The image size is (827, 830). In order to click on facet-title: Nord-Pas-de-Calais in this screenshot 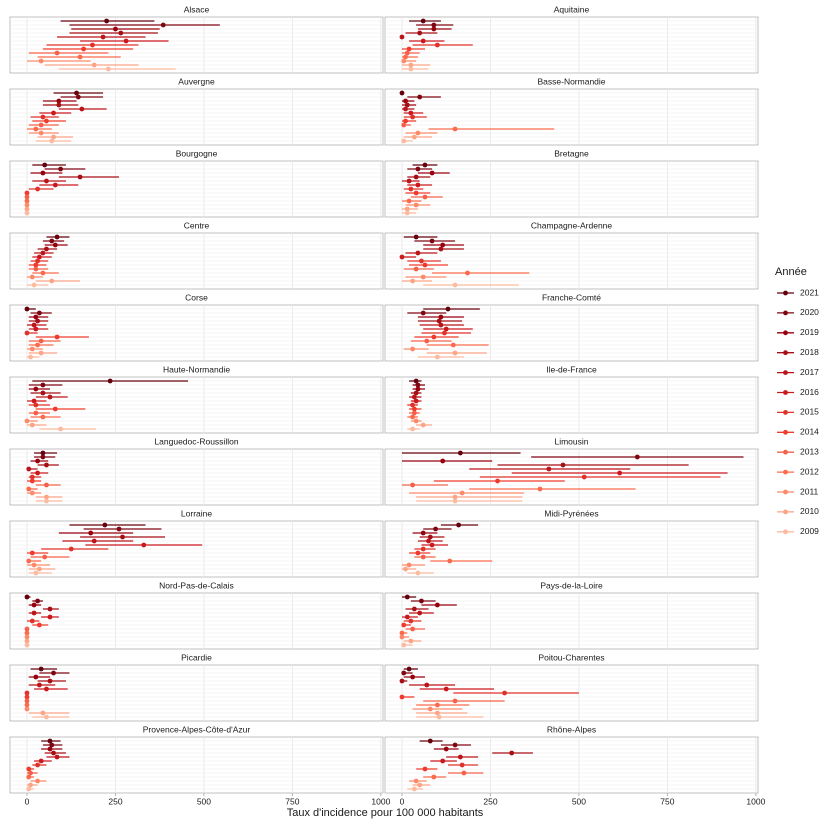, I will do `click(196, 585)`.